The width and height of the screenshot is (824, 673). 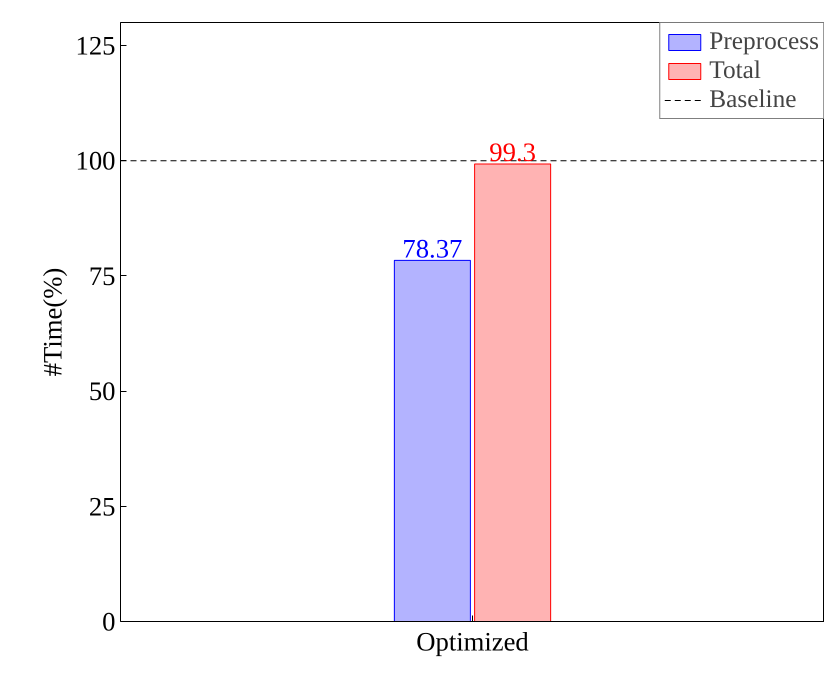 I want to click on legend-label: Baseline, so click(x=752, y=99).